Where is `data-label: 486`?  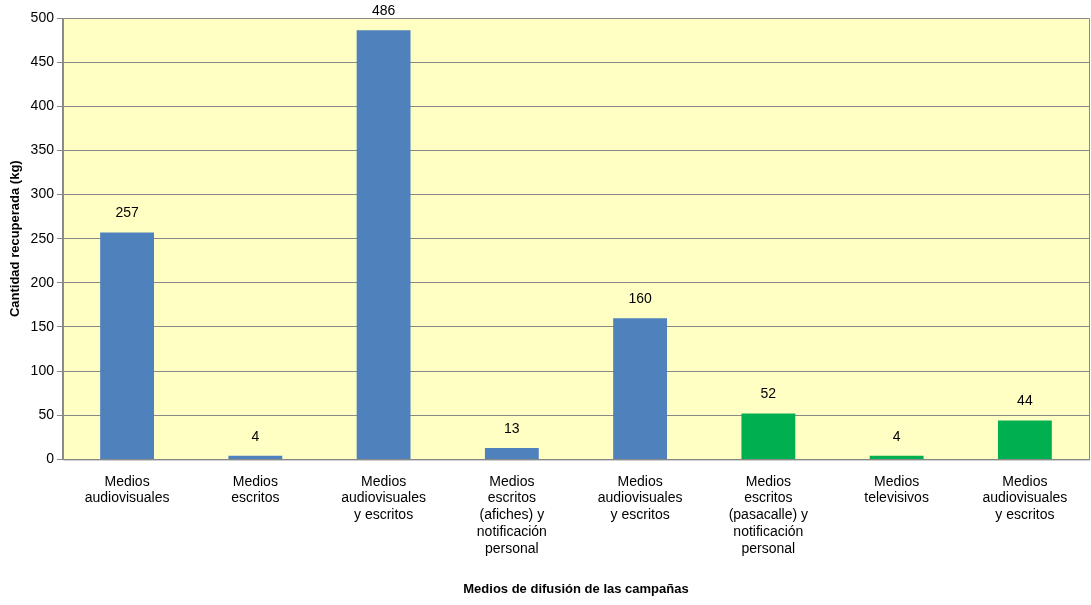 data-label: 486 is located at coordinates (383, 10).